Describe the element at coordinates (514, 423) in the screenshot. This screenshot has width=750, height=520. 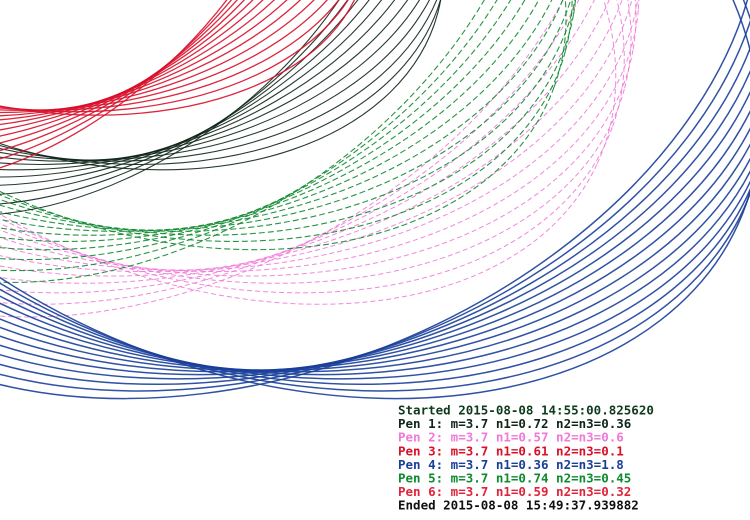
I see `log-line: Pen 1: m=3.7 n1=0.72 n2=n3=0.36` at that location.